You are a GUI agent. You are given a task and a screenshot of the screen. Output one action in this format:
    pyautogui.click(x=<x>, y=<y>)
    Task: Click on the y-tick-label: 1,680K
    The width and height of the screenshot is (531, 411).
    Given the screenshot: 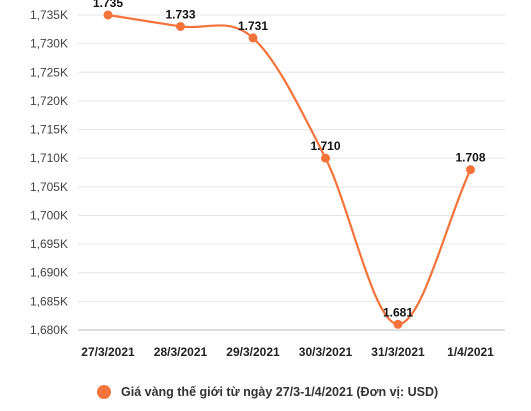 What is the action you would take?
    pyautogui.click(x=49, y=330)
    